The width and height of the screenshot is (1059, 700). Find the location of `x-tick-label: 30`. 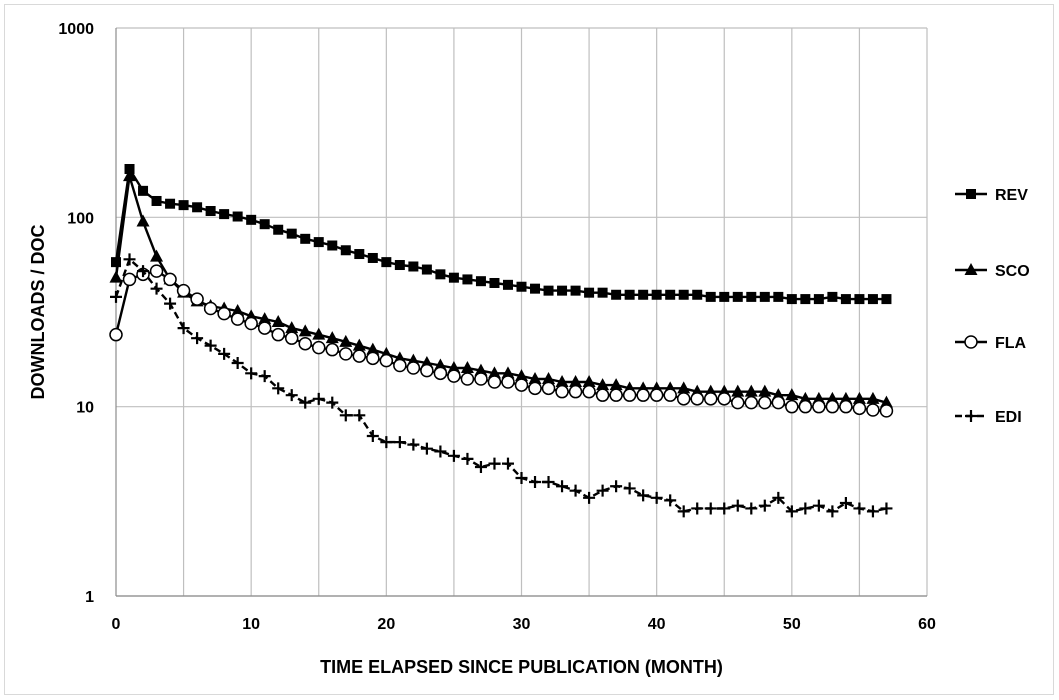

x-tick-label: 30 is located at coordinates (522, 624).